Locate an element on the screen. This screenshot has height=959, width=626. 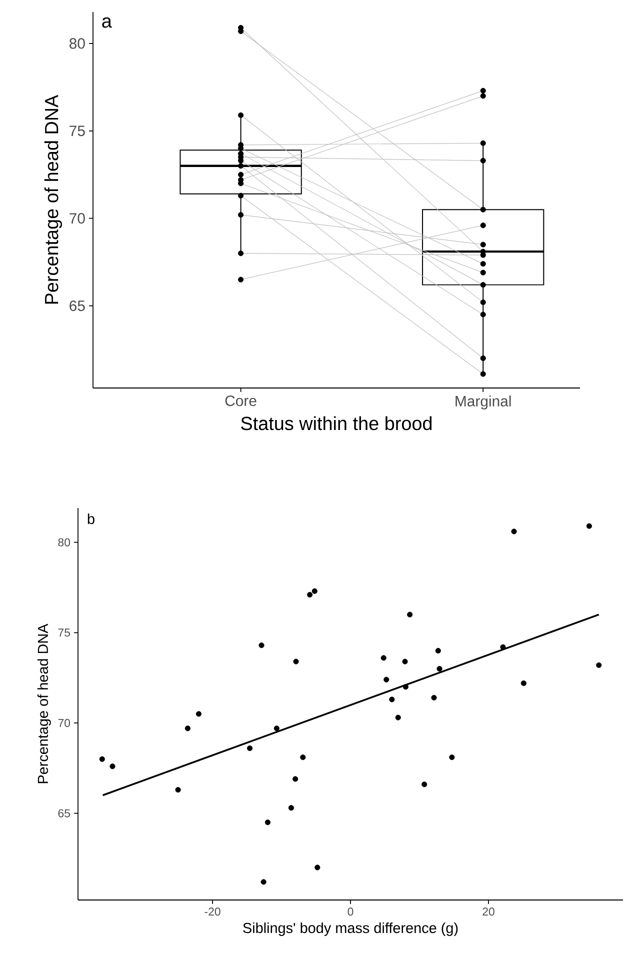
x-tick-label: -20 is located at coordinates (212, 912).